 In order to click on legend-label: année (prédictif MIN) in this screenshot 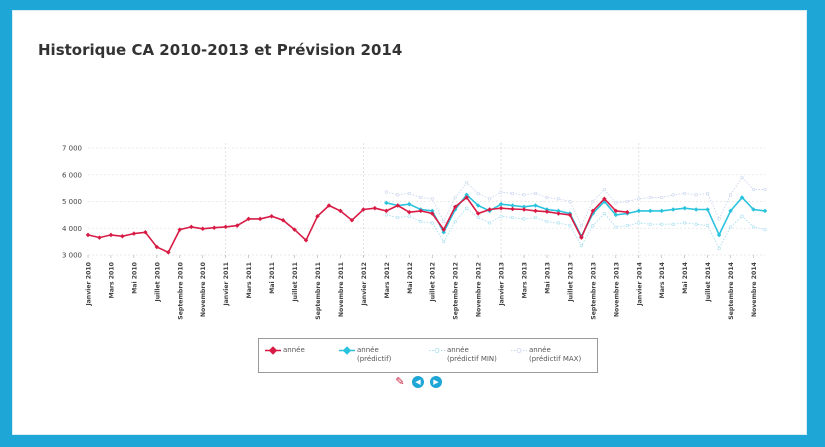, I will do `click(472, 354)`.